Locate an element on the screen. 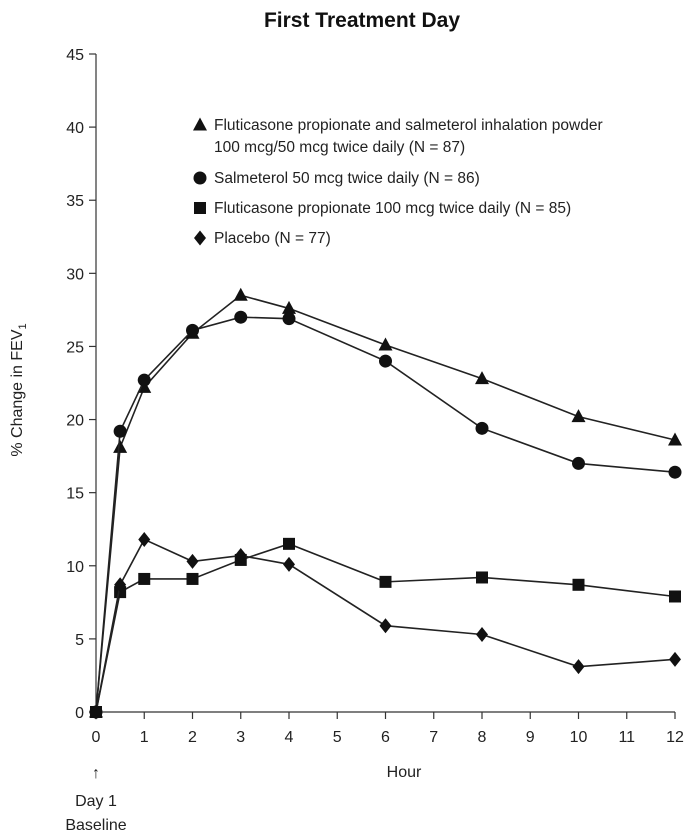  x-tick-label: 4 is located at coordinates (289, 737).